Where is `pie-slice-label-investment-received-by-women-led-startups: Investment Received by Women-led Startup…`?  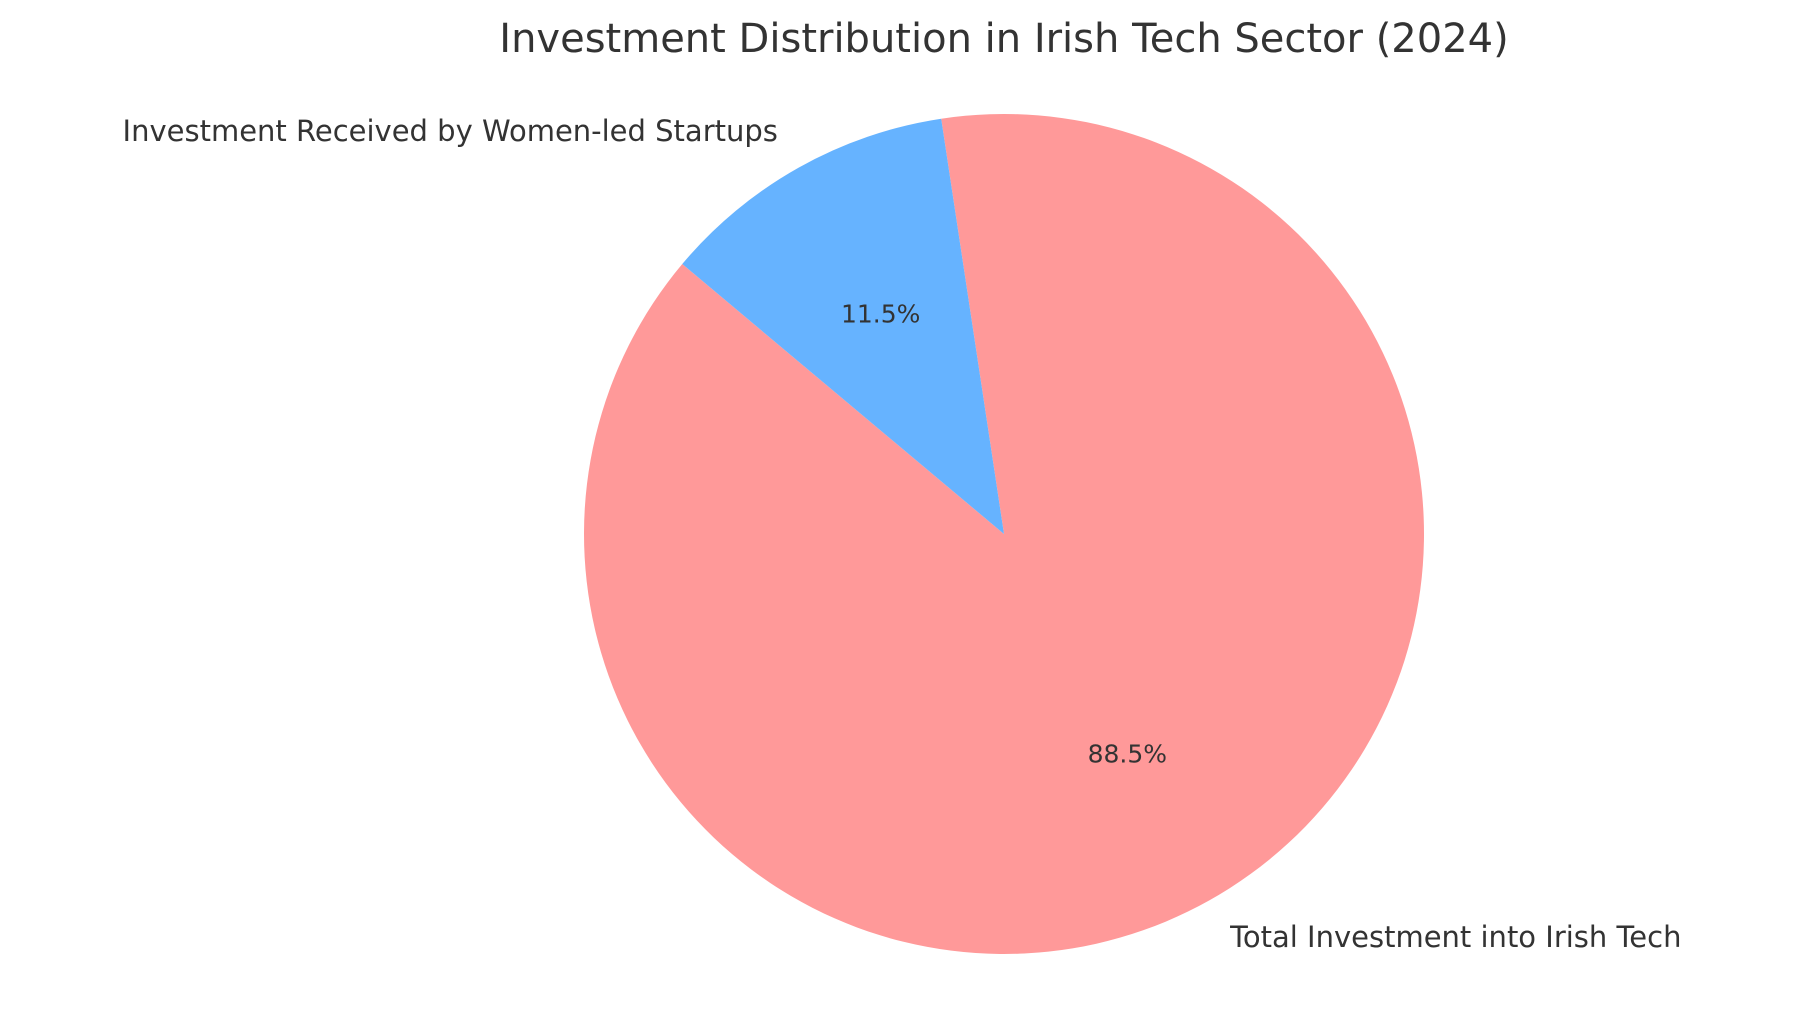
pie-slice-label-investment-received-by-women-led-startups: Investment Received by Women-led Startup… is located at coordinates (450, 131).